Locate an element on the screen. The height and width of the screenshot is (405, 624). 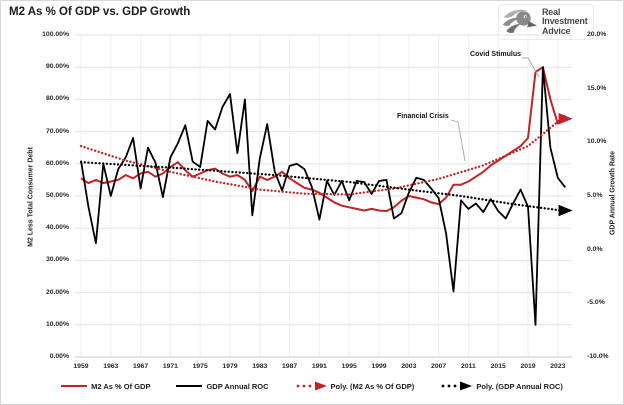
left-axis-tick: 20.00% is located at coordinates (57, 292).